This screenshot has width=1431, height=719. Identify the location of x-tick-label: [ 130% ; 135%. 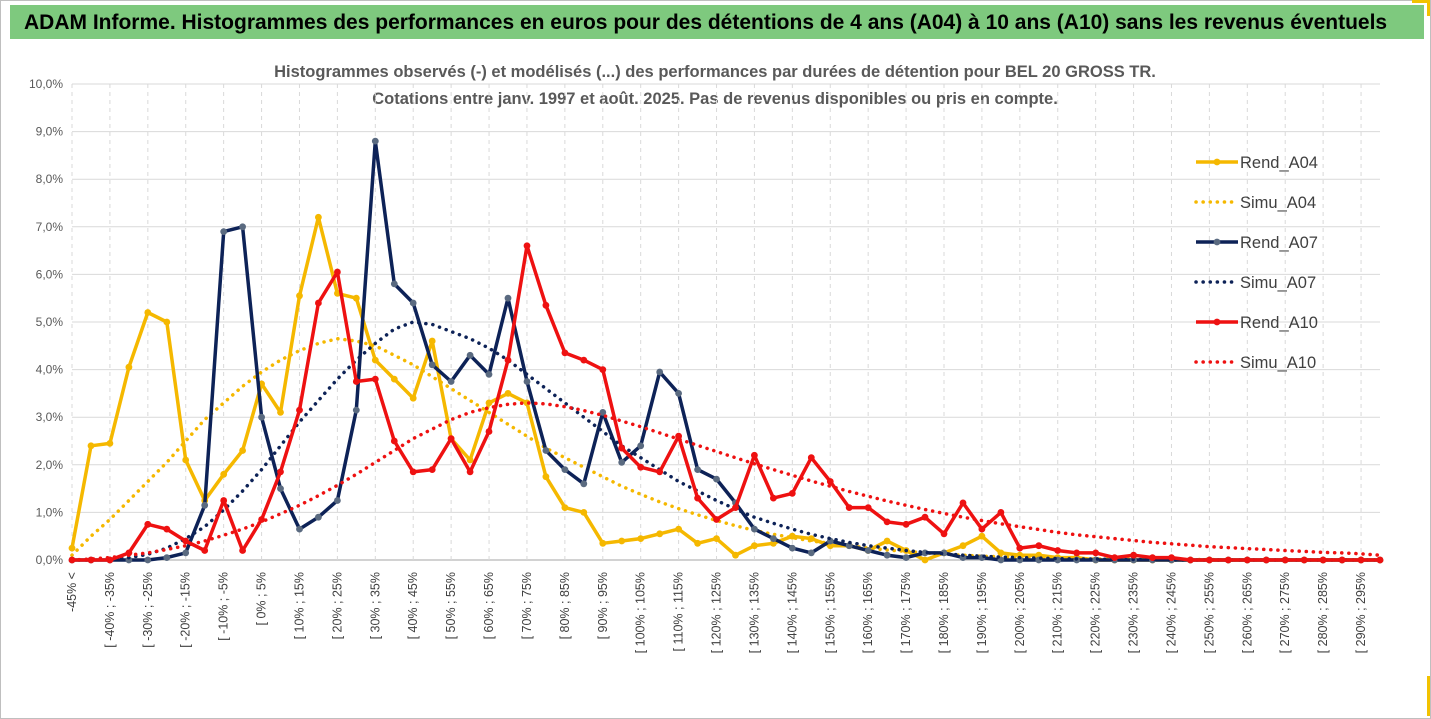
(754, 612).